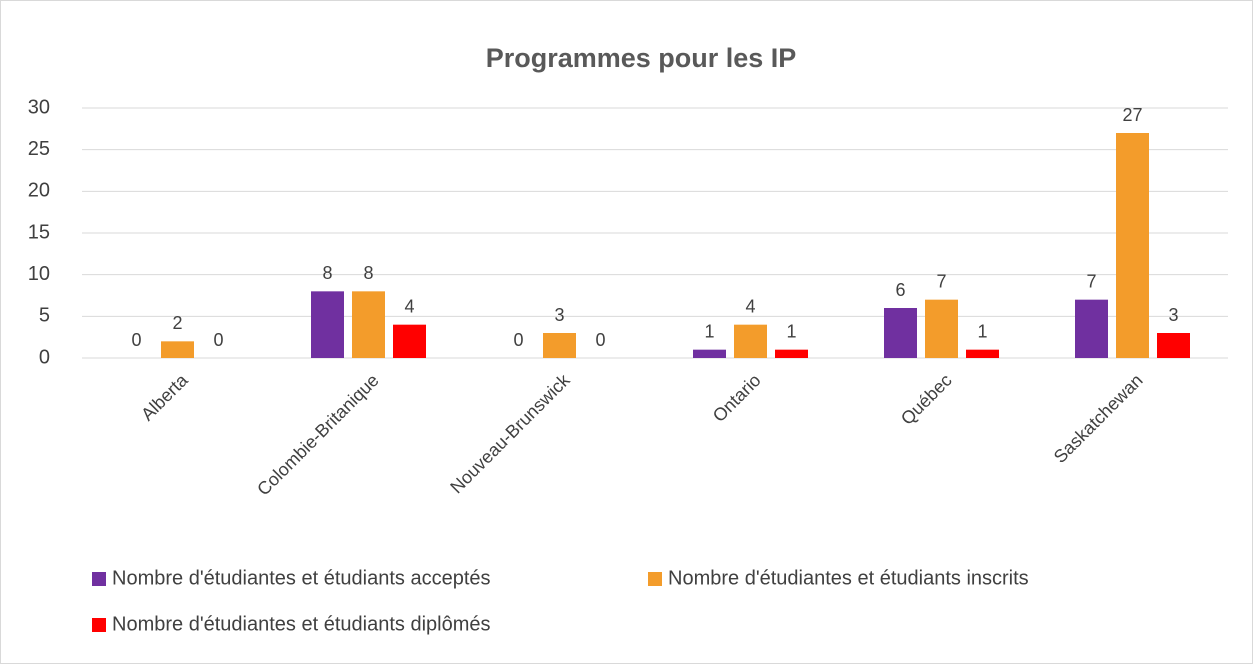 This screenshot has height=664, width=1253. I want to click on y-tick-label: 10, so click(39, 274).